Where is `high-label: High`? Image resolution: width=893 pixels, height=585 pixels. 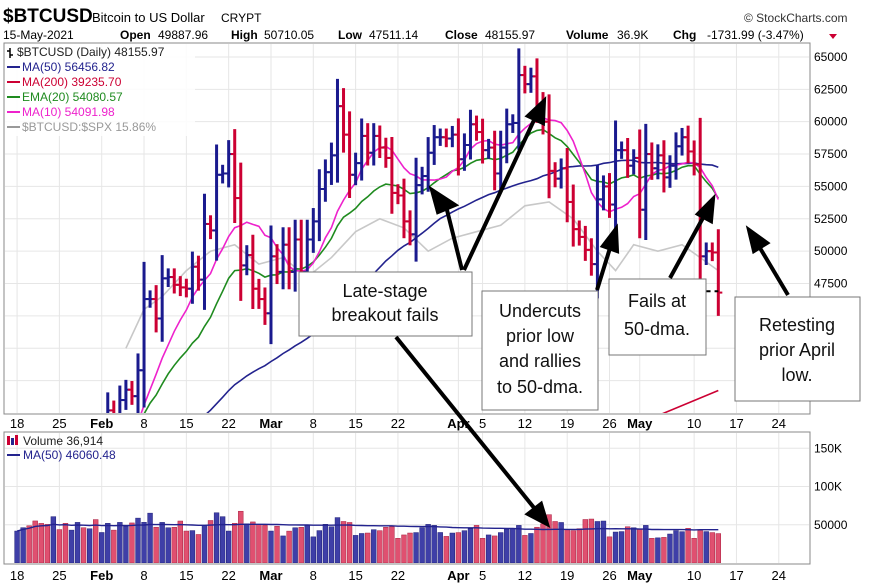
high-label: High is located at coordinates (244, 35).